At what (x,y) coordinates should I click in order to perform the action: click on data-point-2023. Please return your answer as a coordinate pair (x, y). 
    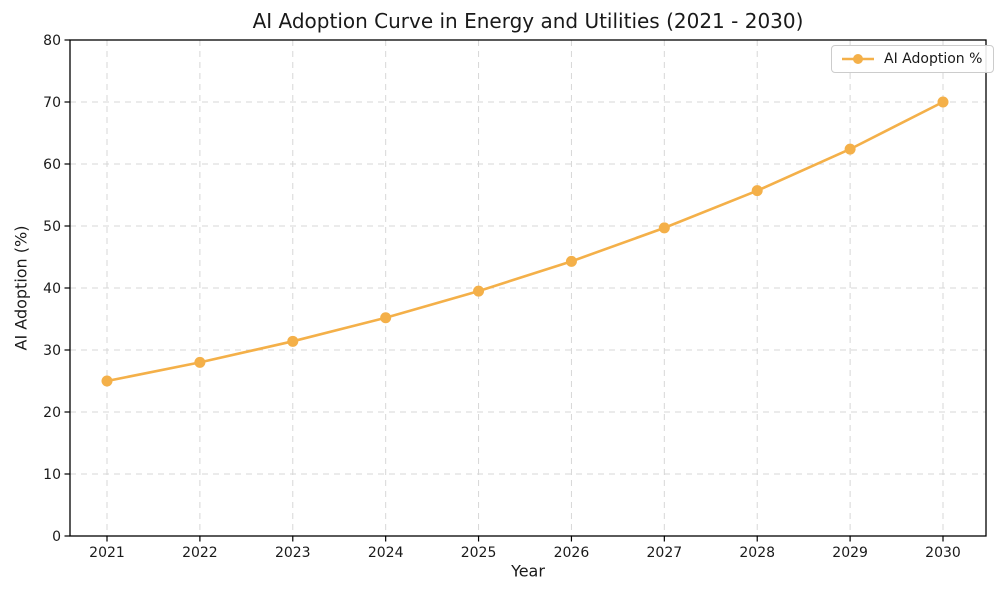
    Looking at the image, I should click on (293, 341).